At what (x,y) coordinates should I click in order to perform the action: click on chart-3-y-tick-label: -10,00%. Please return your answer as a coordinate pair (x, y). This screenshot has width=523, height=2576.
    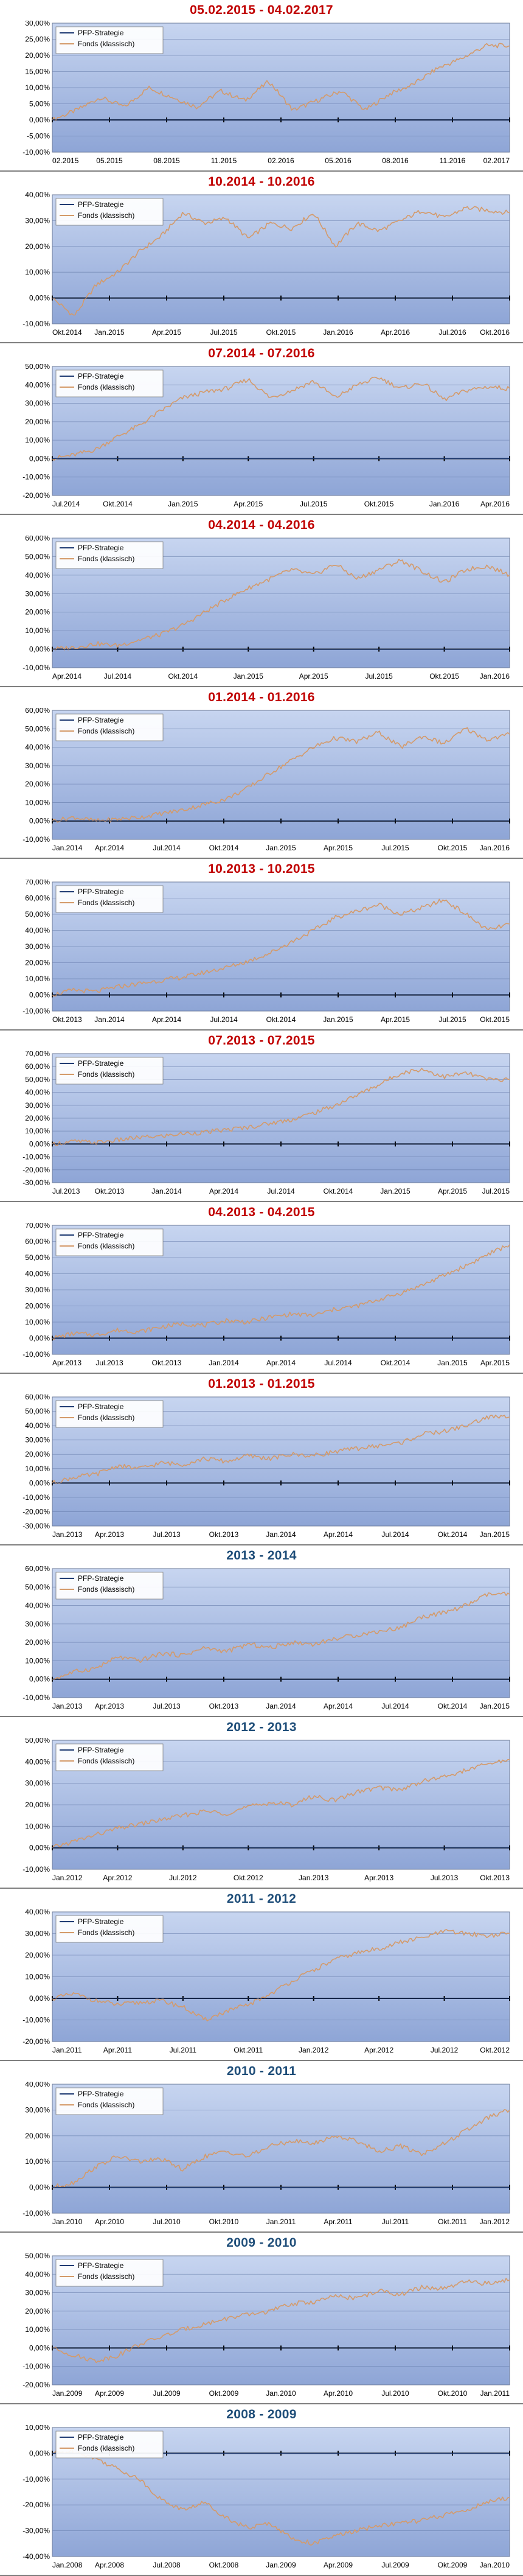
    Looking at the image, I should click on (37, 668).